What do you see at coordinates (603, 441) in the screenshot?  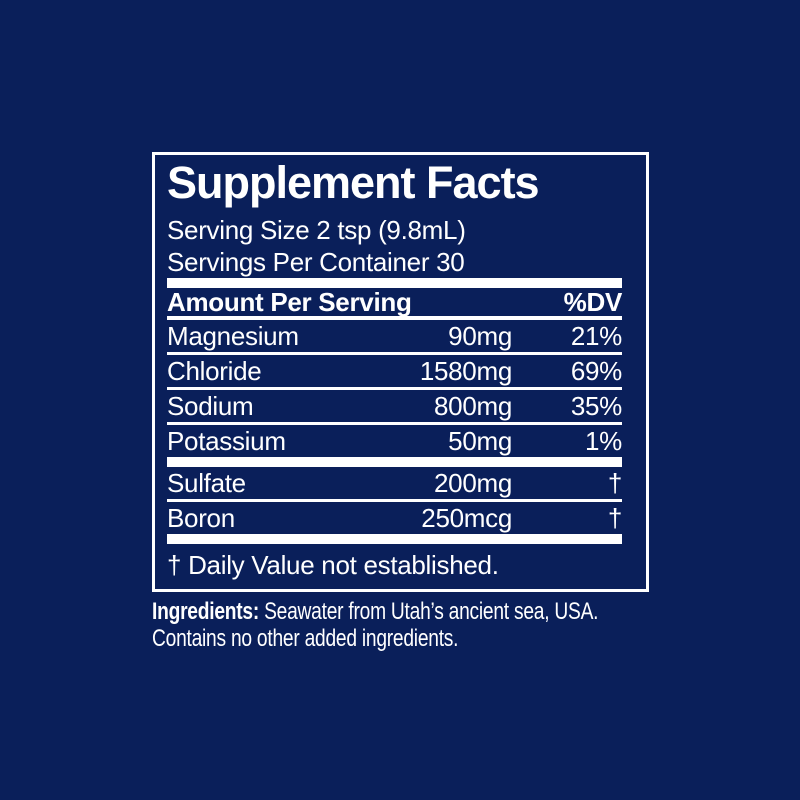 I see `nutrient-dv: 1%` at bounding box center [603, 441].